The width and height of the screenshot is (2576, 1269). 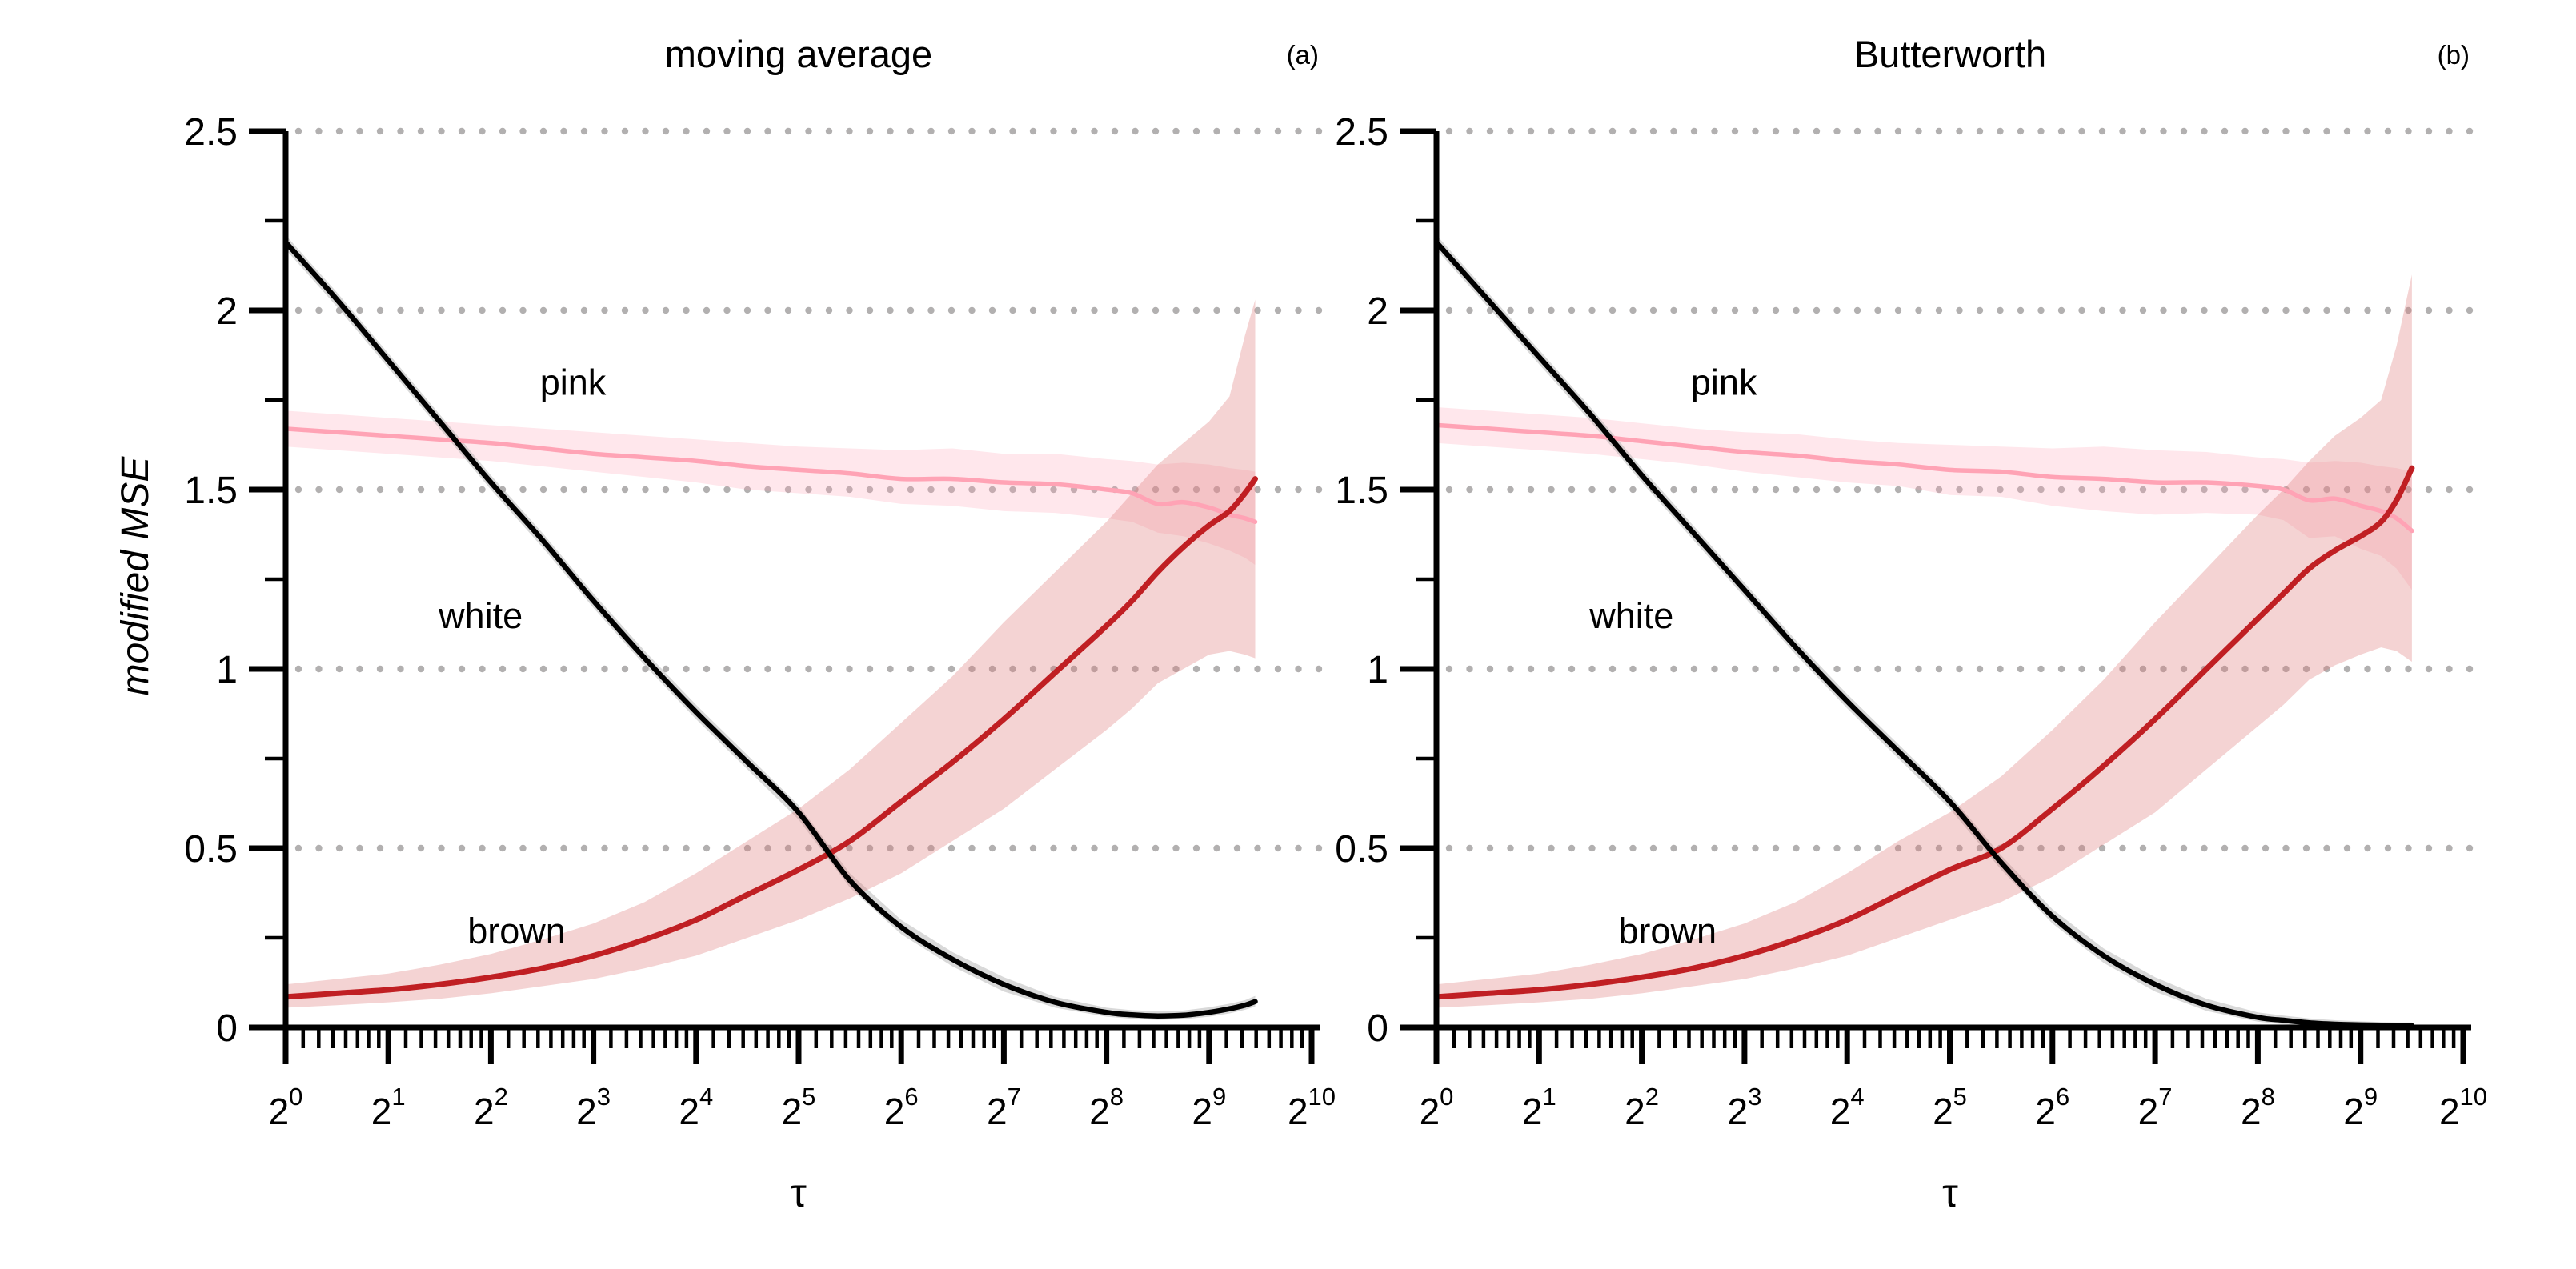 What do you see at coordinates (1667, 931) in the screenshot?
I see `series-label-brown: brown` at bounding box center [1667, 931].